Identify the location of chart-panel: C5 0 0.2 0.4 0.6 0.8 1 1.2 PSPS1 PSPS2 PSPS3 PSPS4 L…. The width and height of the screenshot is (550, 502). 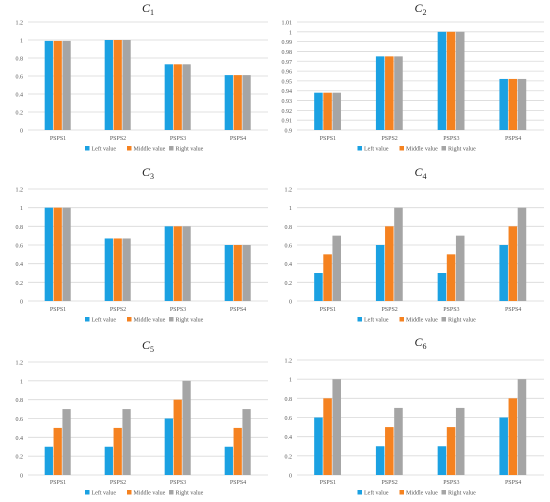
(142, 417).